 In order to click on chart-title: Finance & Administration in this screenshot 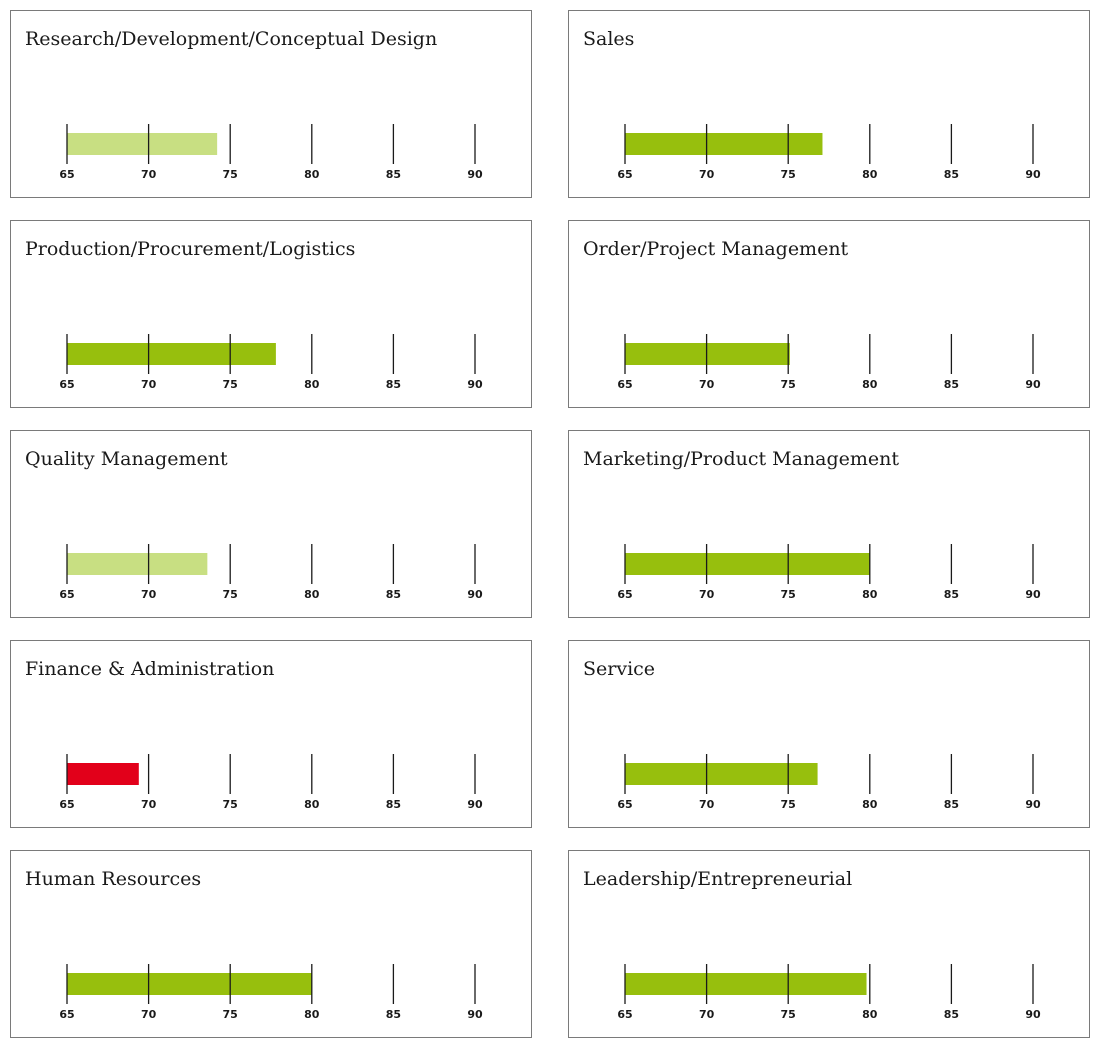, I will do `click(150, 669)`.